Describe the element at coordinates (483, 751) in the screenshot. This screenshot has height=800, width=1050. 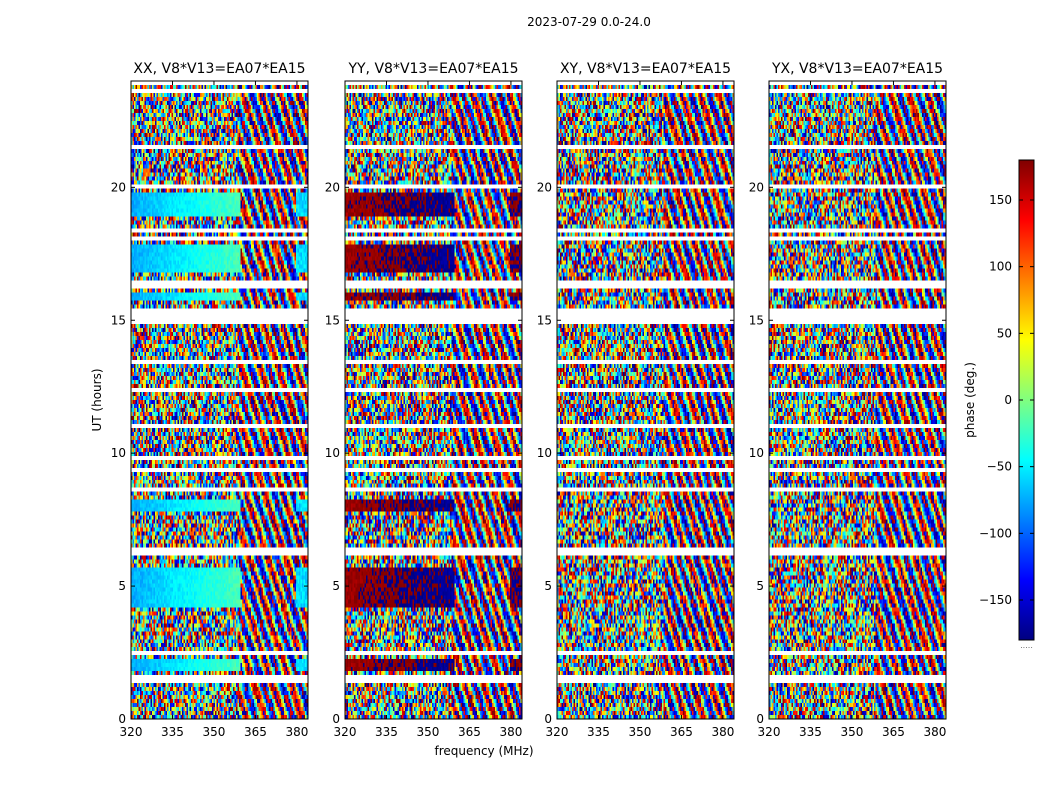
I see `x-axis-label: frequency (MHz)` at that location.